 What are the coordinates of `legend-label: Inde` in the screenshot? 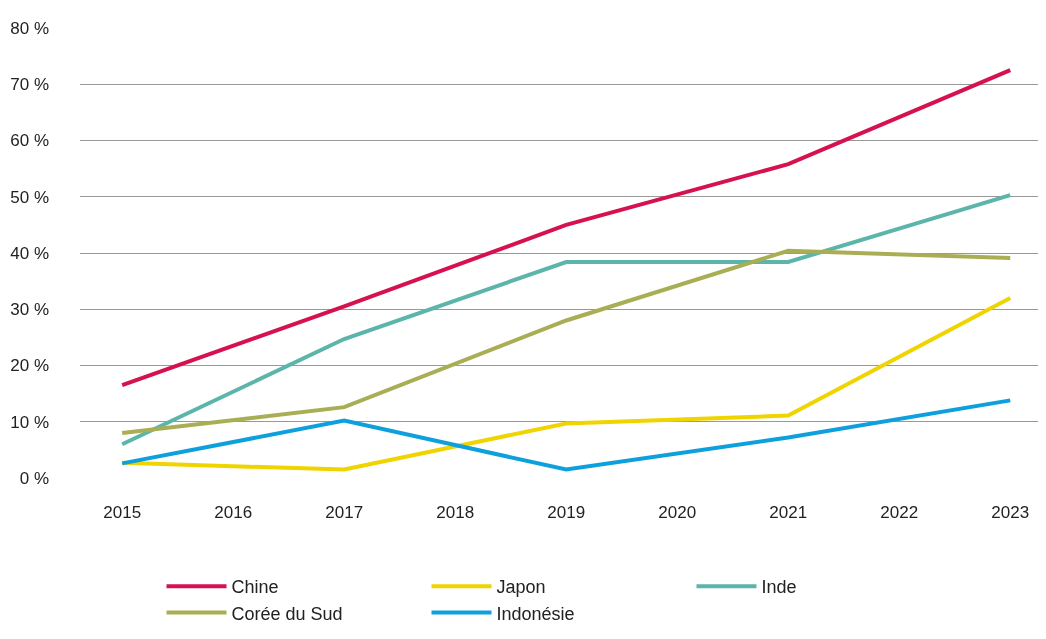 It's located at (779, 587).